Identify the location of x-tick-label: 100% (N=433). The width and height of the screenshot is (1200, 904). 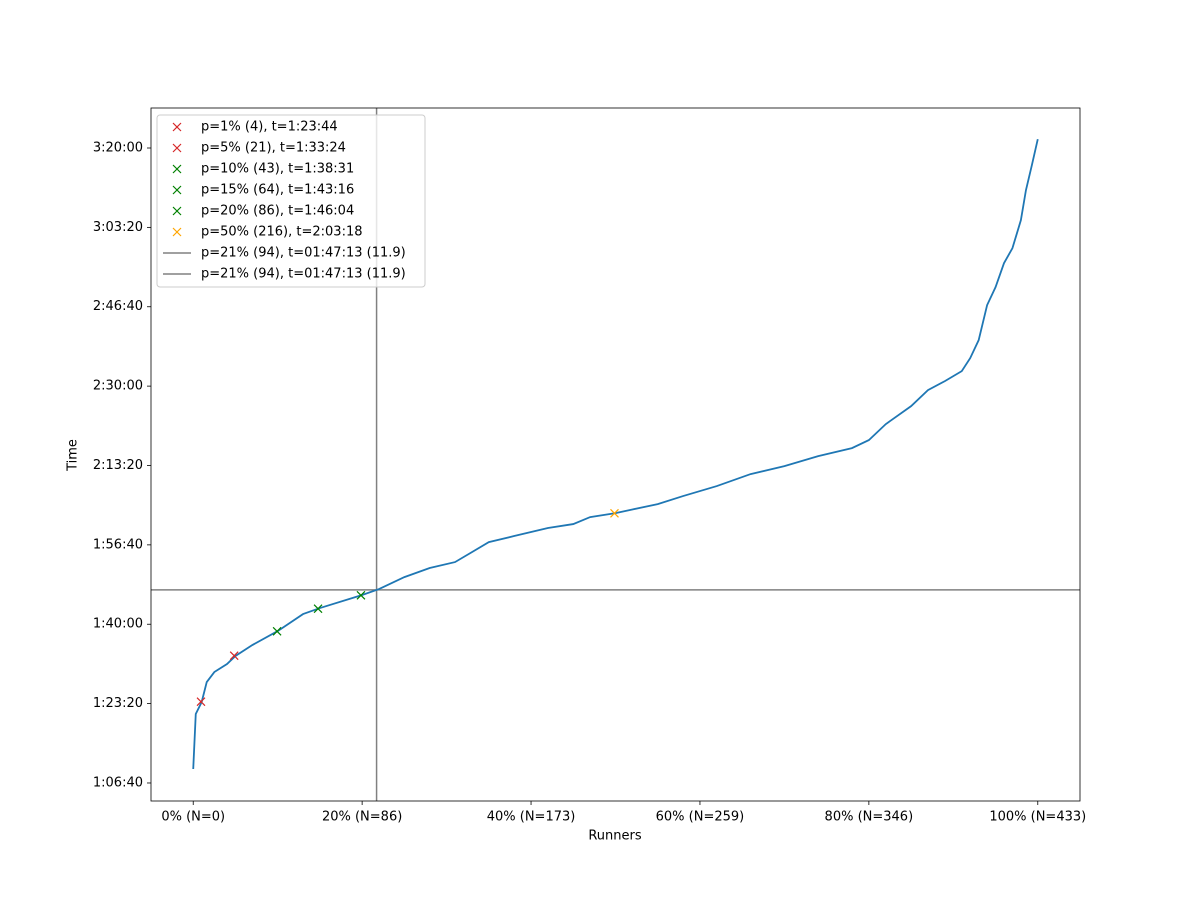
(1037, 817).